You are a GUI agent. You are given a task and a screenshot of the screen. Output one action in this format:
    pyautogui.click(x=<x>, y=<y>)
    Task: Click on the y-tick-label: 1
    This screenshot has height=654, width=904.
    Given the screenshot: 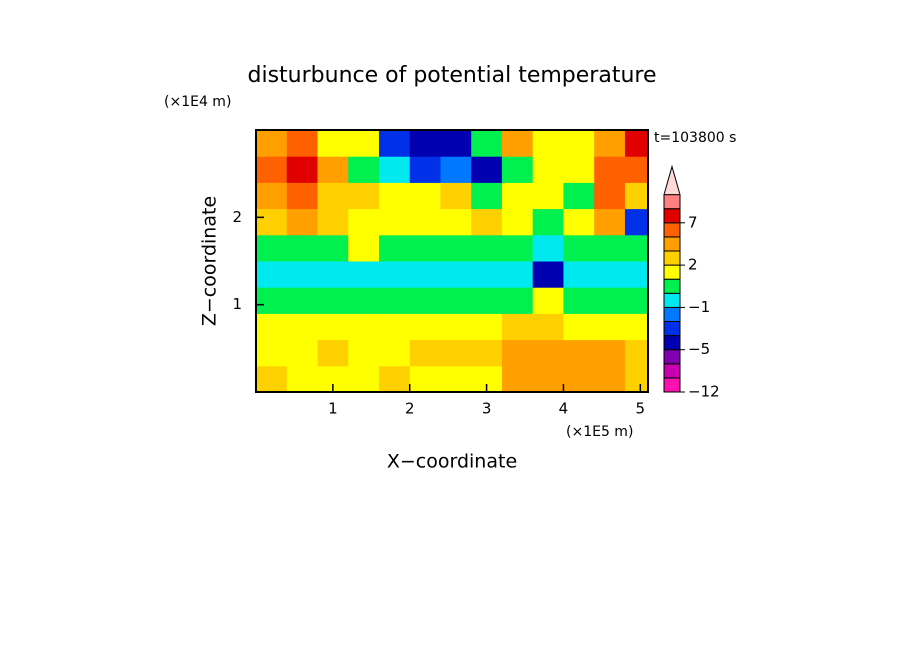 What is the action you would take?
    pyautogui.click(x=237, y=304)
    